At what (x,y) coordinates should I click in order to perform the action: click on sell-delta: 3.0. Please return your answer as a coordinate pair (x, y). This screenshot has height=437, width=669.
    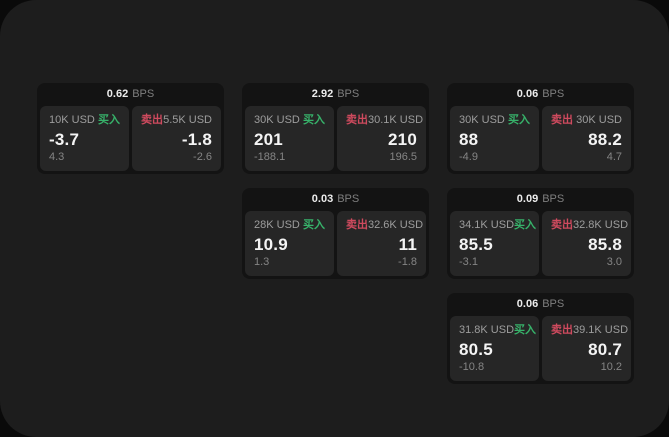
    Looking at the image, I should click on (614, 262).